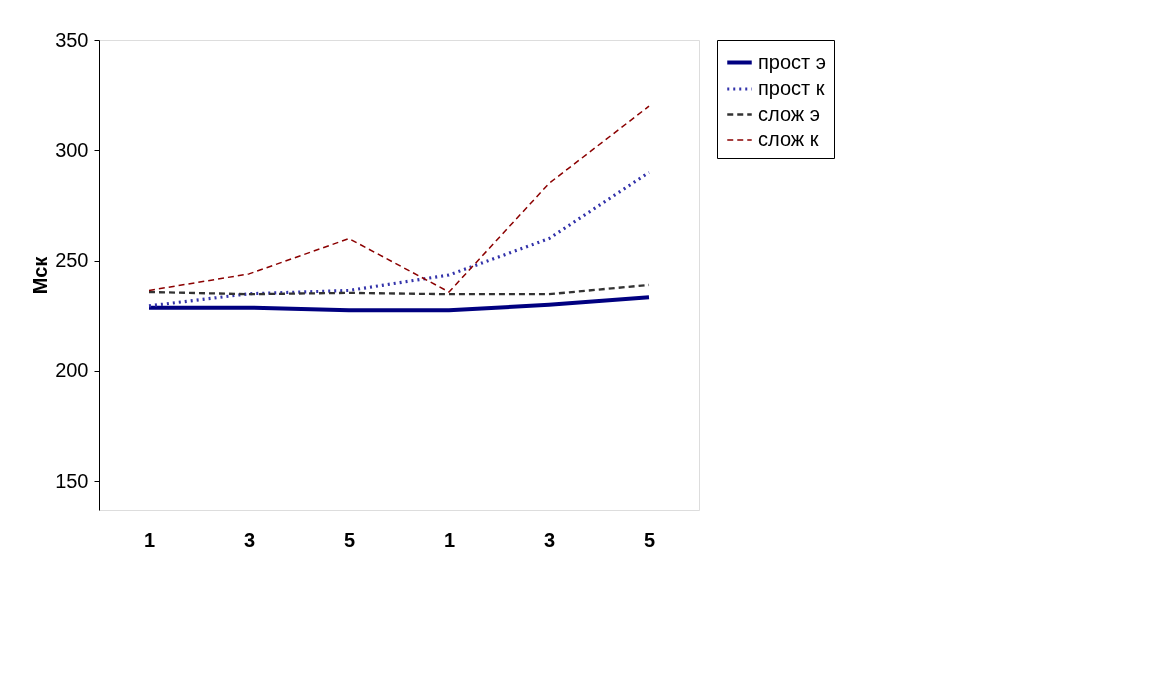 Image resolution: width=1155 pixels, height=693 pixels. What do you see at coordinates (40, 275) in the screenshot?
I see `y-axis-title: Мск` at bounding box center [40, 275].